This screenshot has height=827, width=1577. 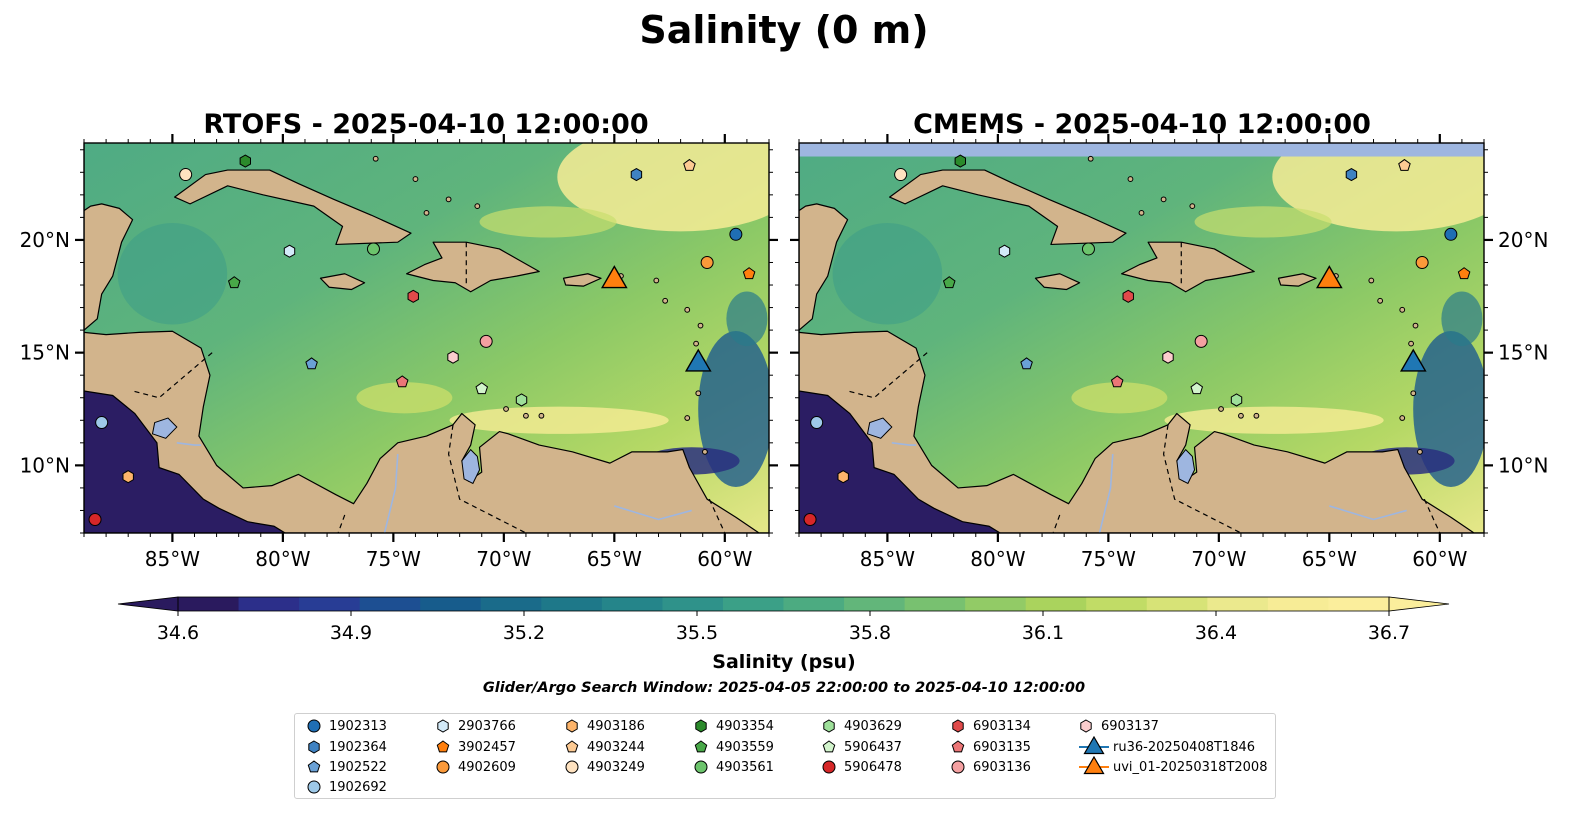 What do you see at coordinates (476, 726) in the screenshot?
I see `legend-item-2903766: 2903766` at bounding box center [476, 726].